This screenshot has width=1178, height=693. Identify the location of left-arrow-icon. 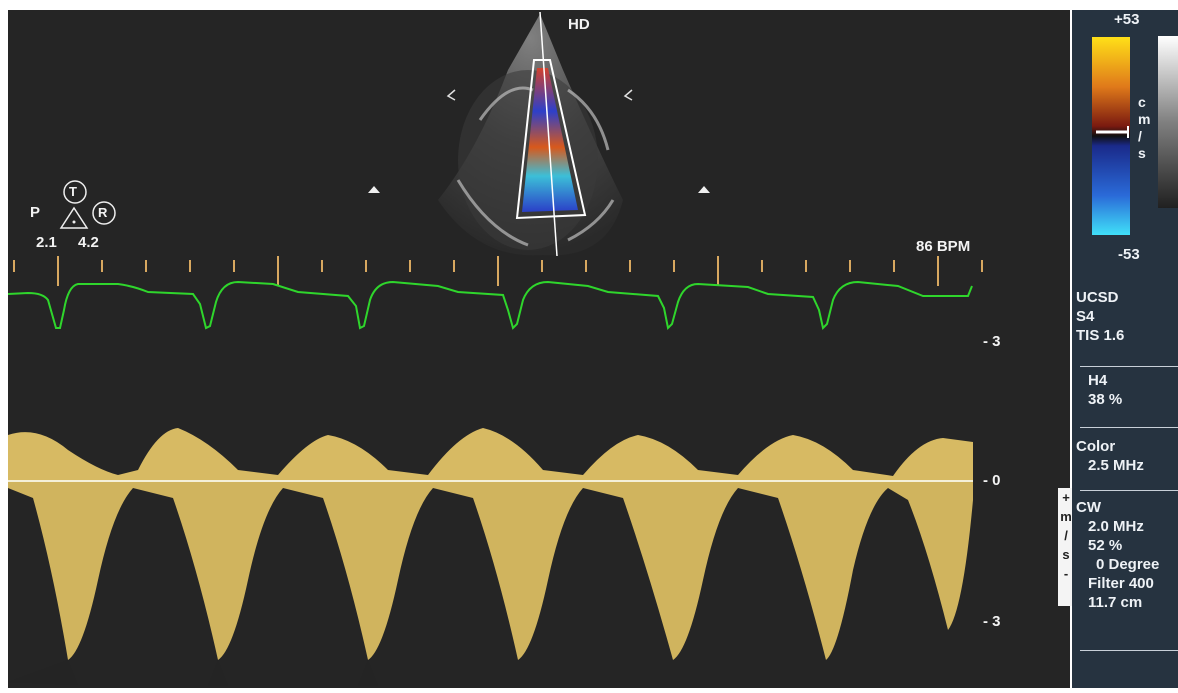
(374, 189).